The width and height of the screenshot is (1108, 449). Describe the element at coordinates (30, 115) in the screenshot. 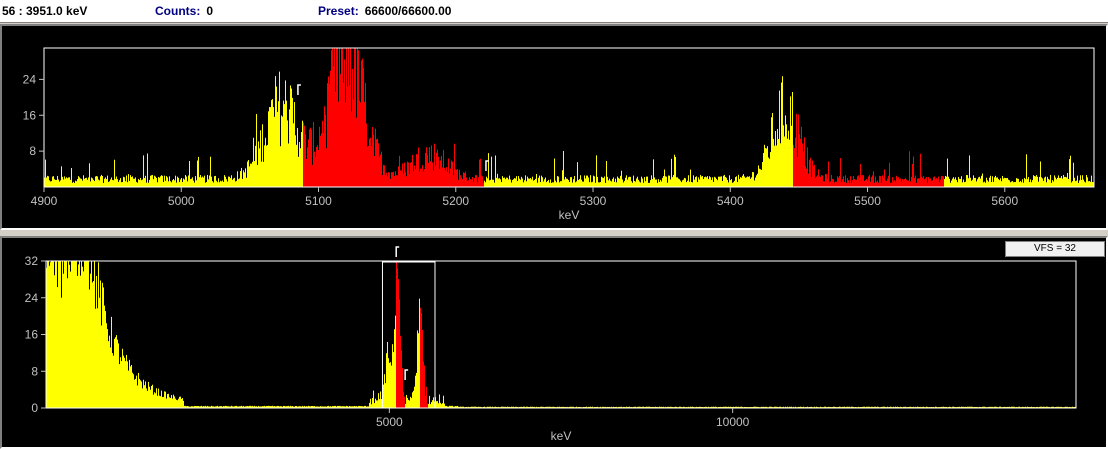

I see `y-tick-label: 16` at that location.